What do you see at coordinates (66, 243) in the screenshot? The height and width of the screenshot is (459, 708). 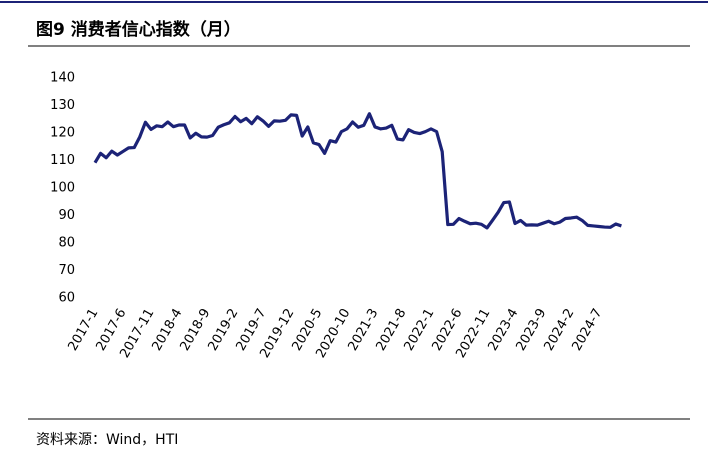 I see `y-tick-label: 80` at bounding box center [66, 243].